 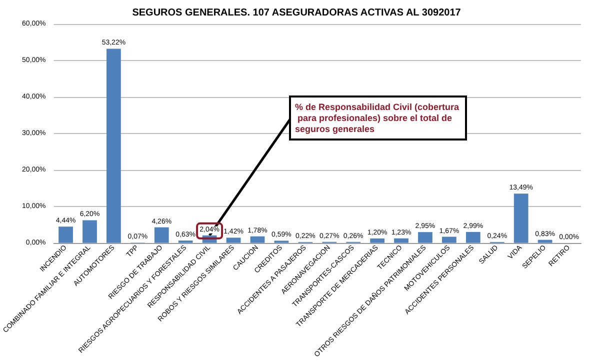 What do you see at coordinates (377, 118) in the screenshot?
I see `annotation: % de Responsabilidad Civil (cobertura para profesionales) sobre el total de seguros generales` at bounding box center [377, 118].